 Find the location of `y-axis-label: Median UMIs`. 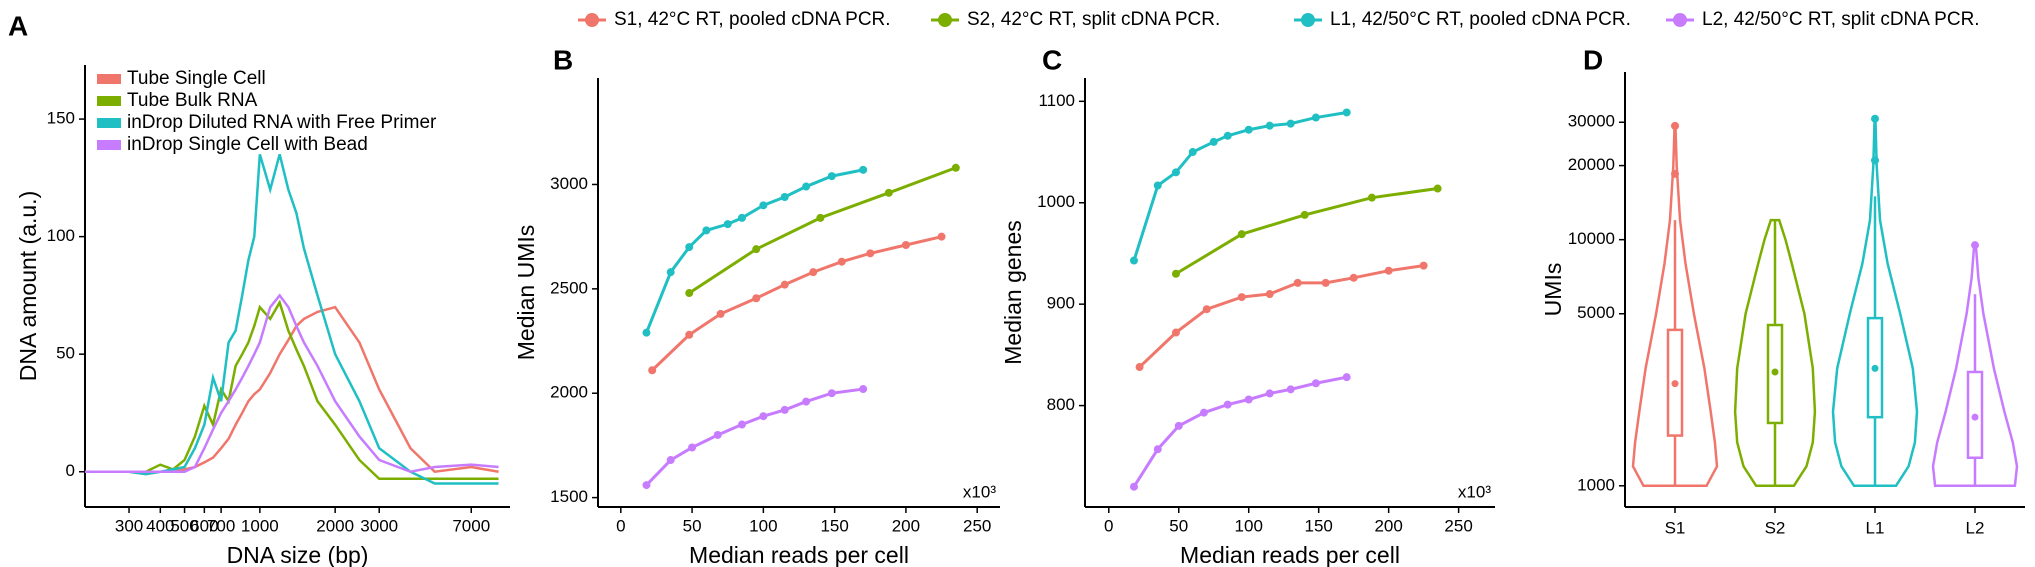

y-axis-label: Median UMIs is located at coordinates (526, 292).